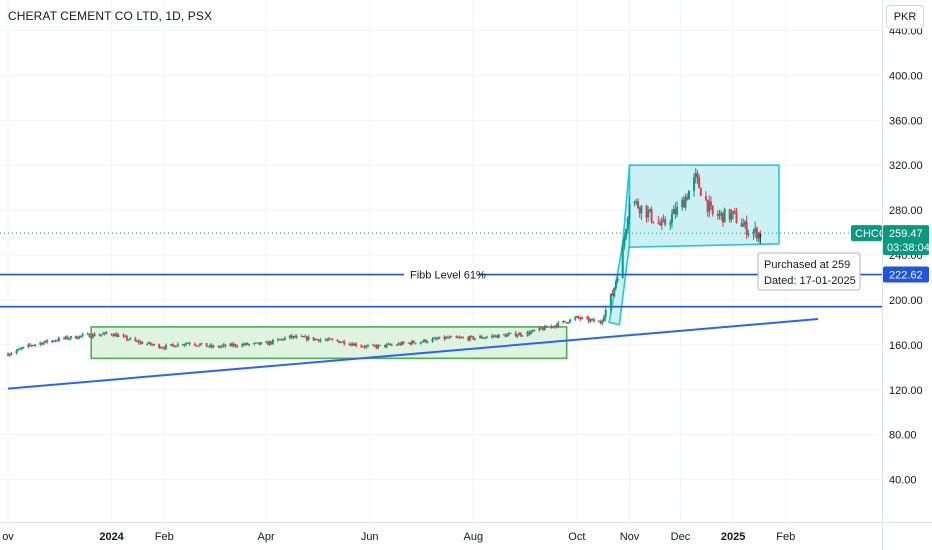 This screenshot has height=550, width=932. Describe the element at coordinates (807, 265) in the screenshot. I see `annotation-line-1: Purchased at 259` at that location.